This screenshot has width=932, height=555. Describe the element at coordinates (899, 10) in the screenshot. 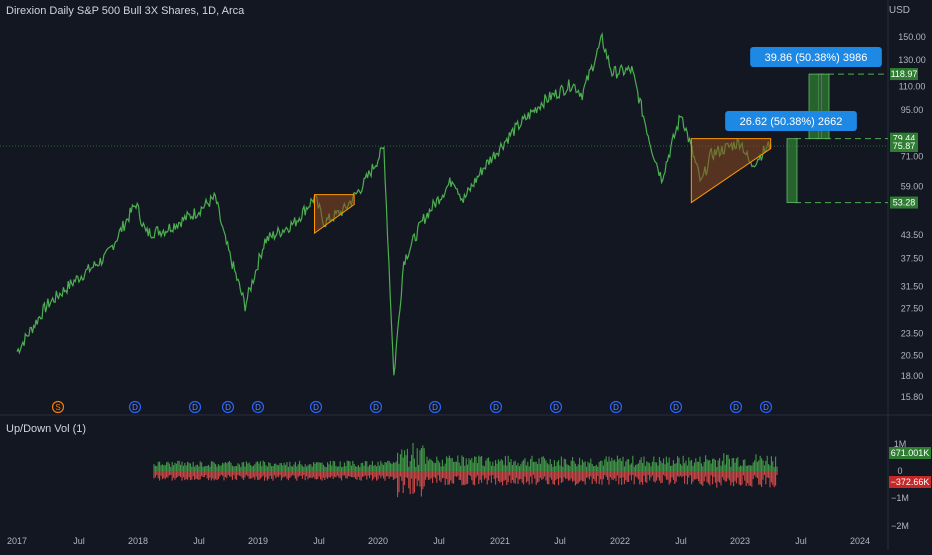

I see `currency-label: USD` at that location.